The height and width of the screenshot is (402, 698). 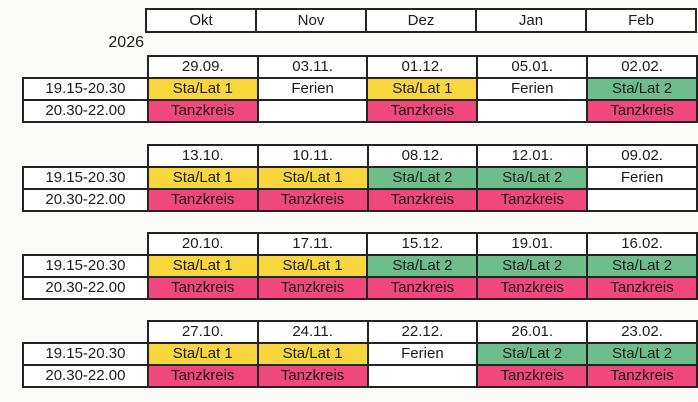 I want to click on date-cell: 23.02., so click(x=642, y=332).